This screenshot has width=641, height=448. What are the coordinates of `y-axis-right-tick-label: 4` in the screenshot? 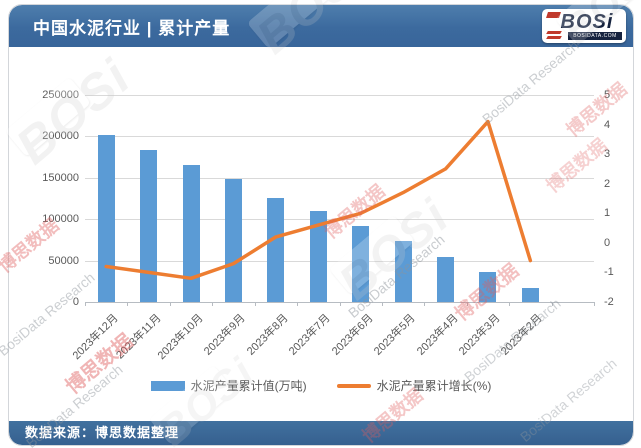 It's located at (607, 124).